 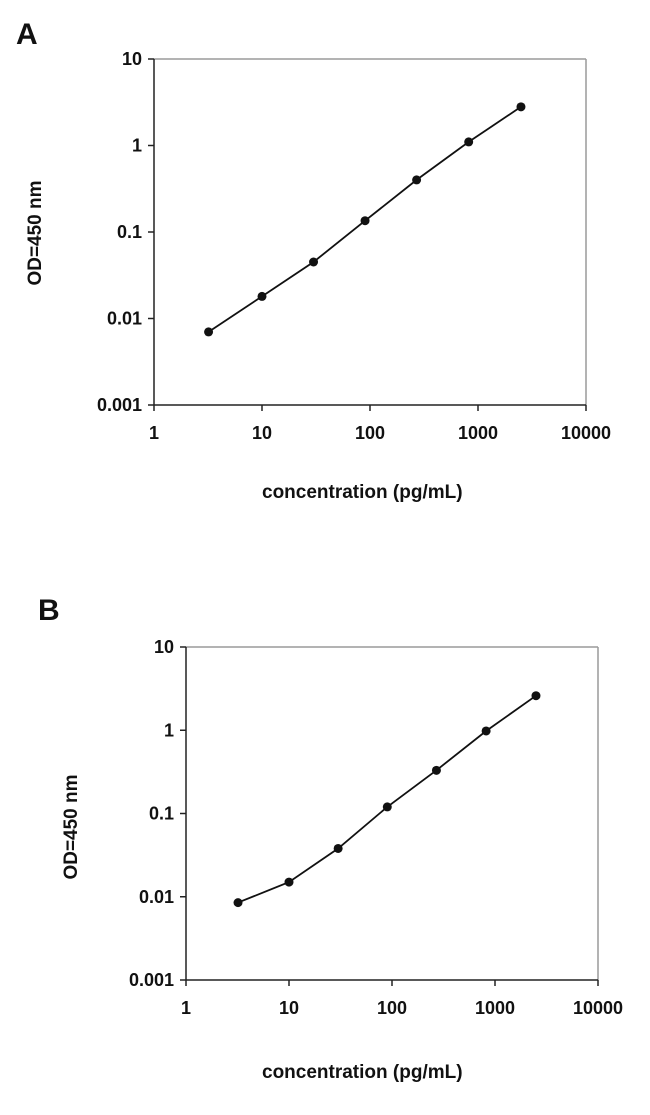 I want to click on x-tick-label-b-0: 1, so click(x=186, y=1008).